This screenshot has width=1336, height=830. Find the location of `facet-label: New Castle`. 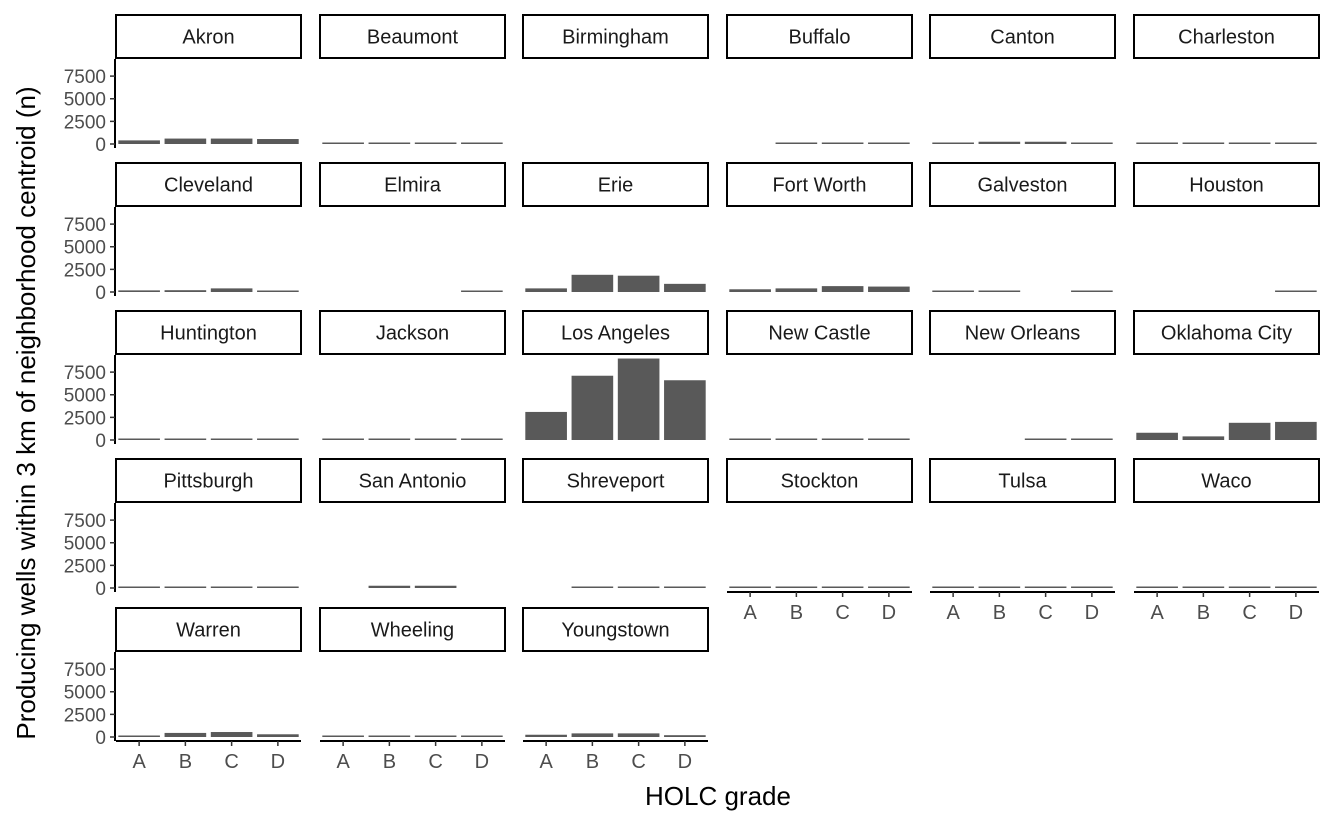

facet-label: New Castle is located at coordinates (819, 334).